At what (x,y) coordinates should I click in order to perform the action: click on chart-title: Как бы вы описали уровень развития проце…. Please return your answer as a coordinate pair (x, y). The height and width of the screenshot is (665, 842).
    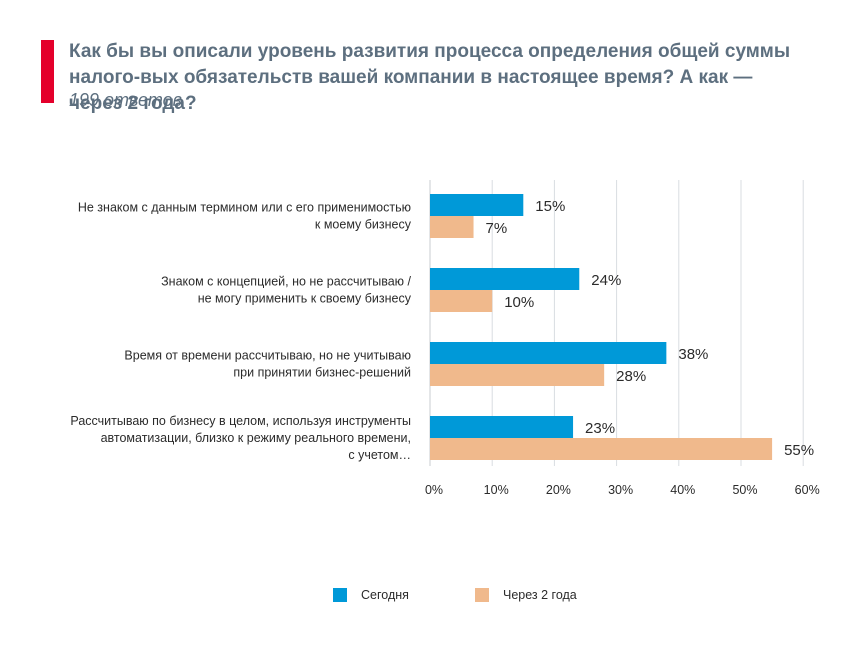
    Looking at the image, I should click on (430, 77).